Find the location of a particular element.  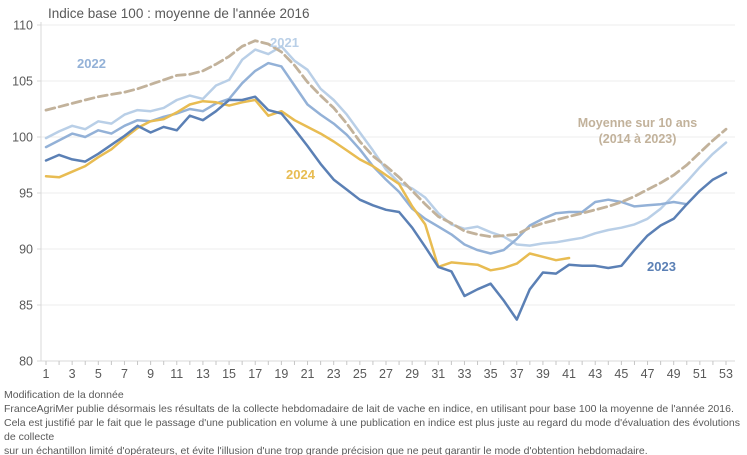

x-tick-label: 7 is located at coordinates (124, 374).